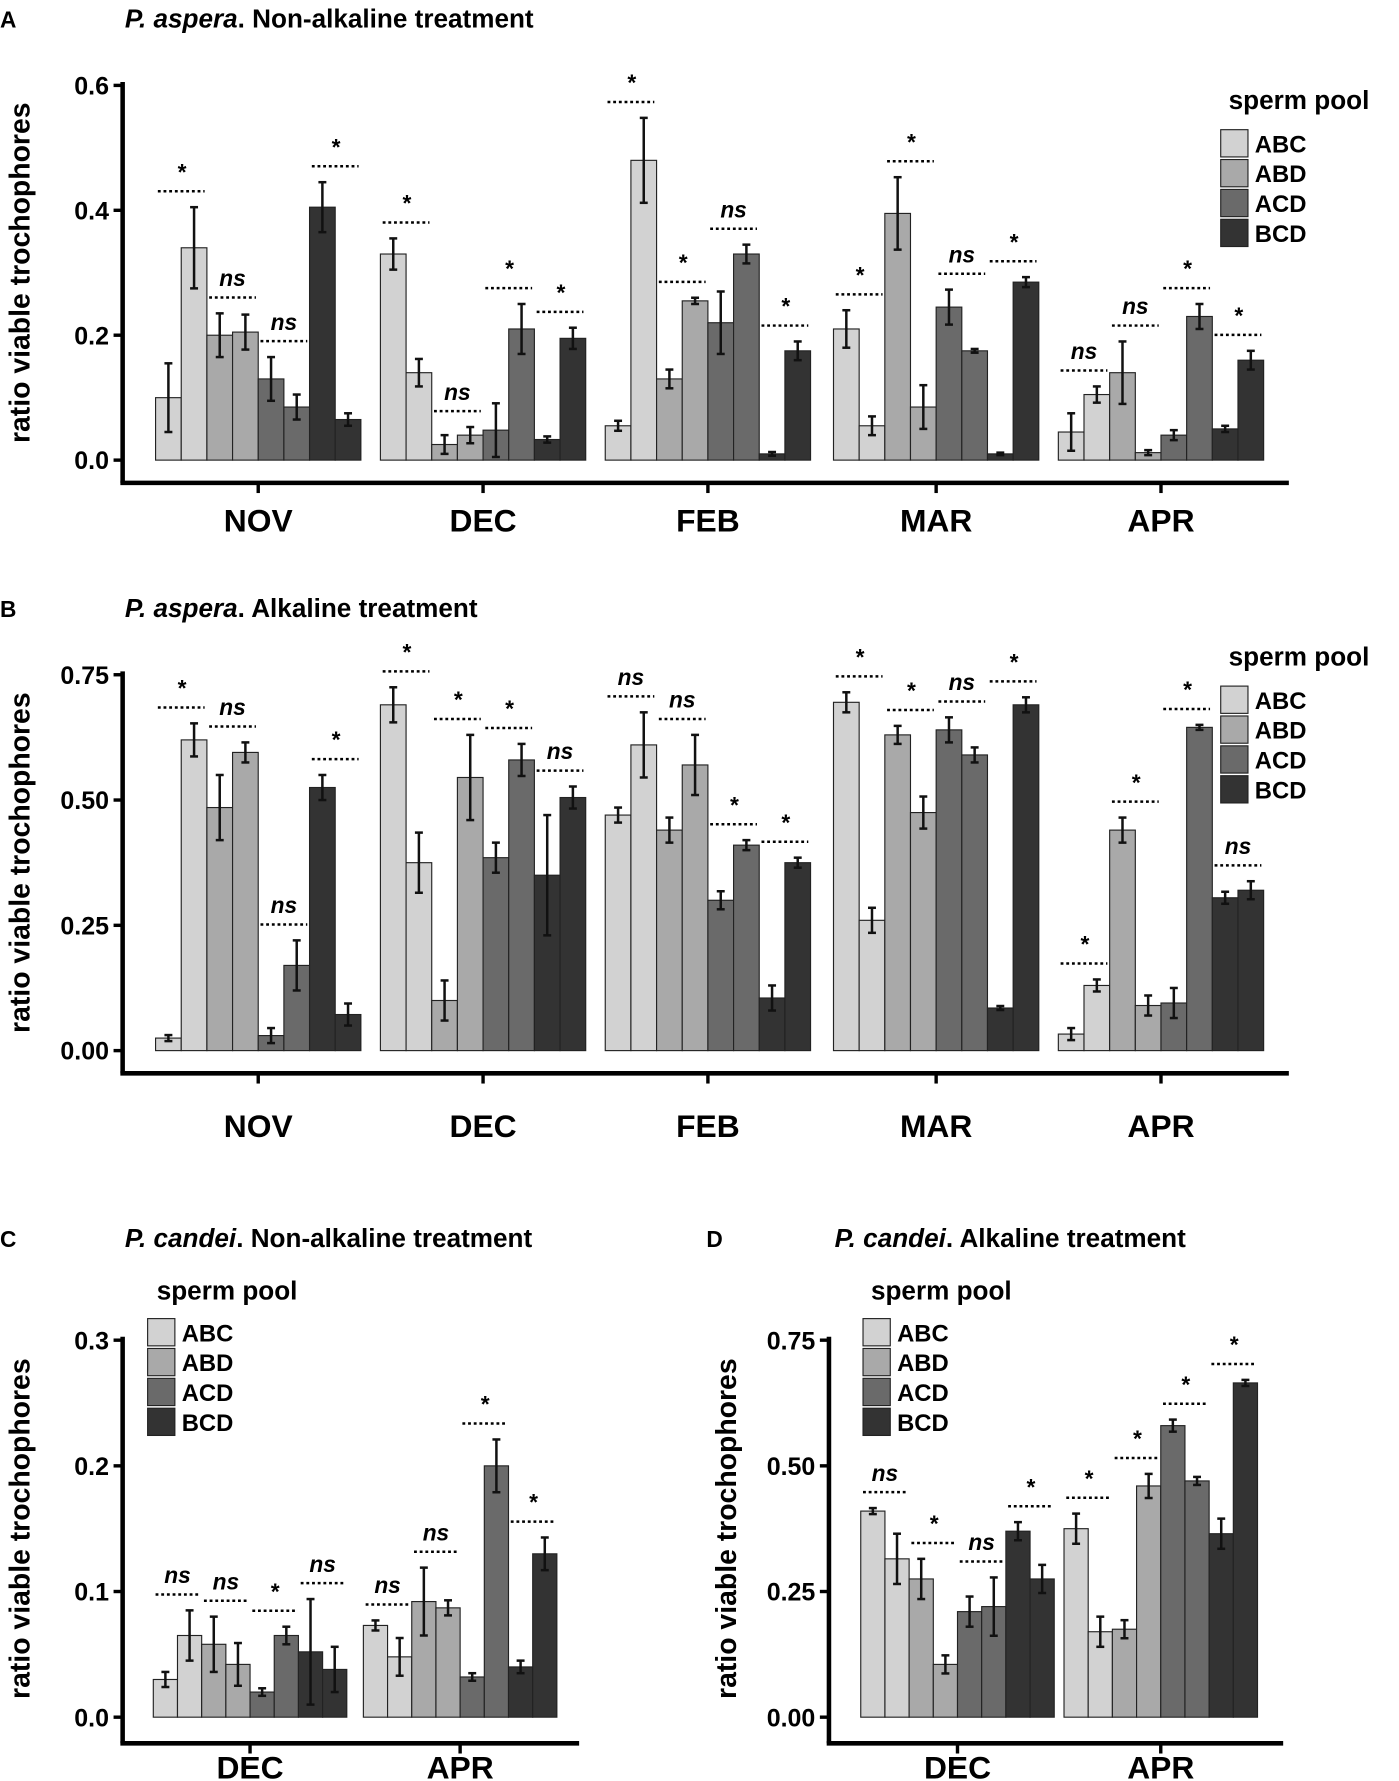  What do you see at coordinates (8, 609) in the screenshot?
I see `panel-letter: B` at bounding box center [8, 609].